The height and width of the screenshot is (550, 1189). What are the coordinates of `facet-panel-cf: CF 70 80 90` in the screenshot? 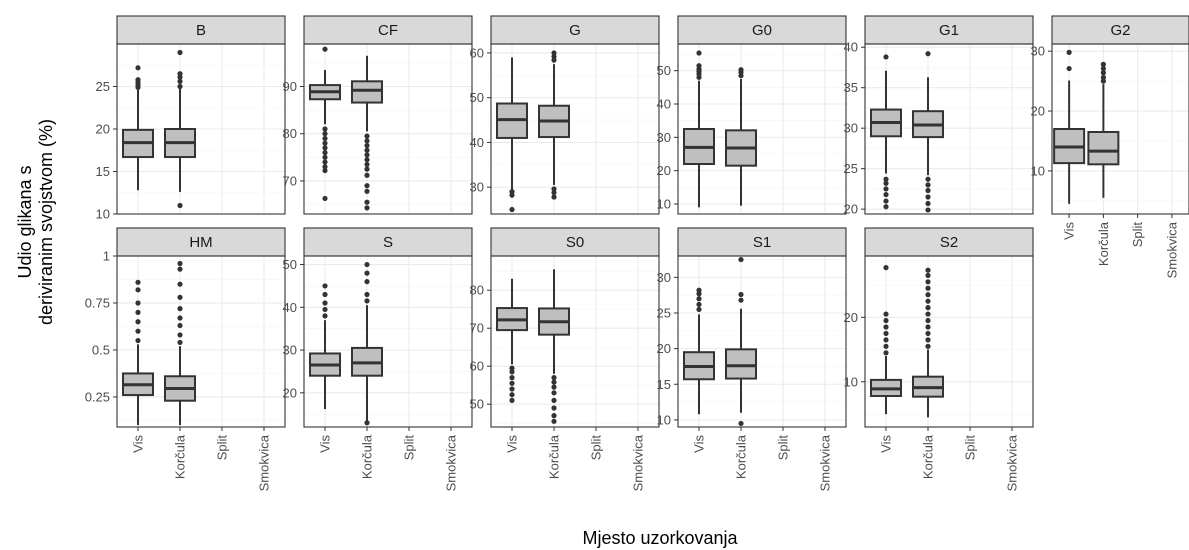 It's located at (378, 115).